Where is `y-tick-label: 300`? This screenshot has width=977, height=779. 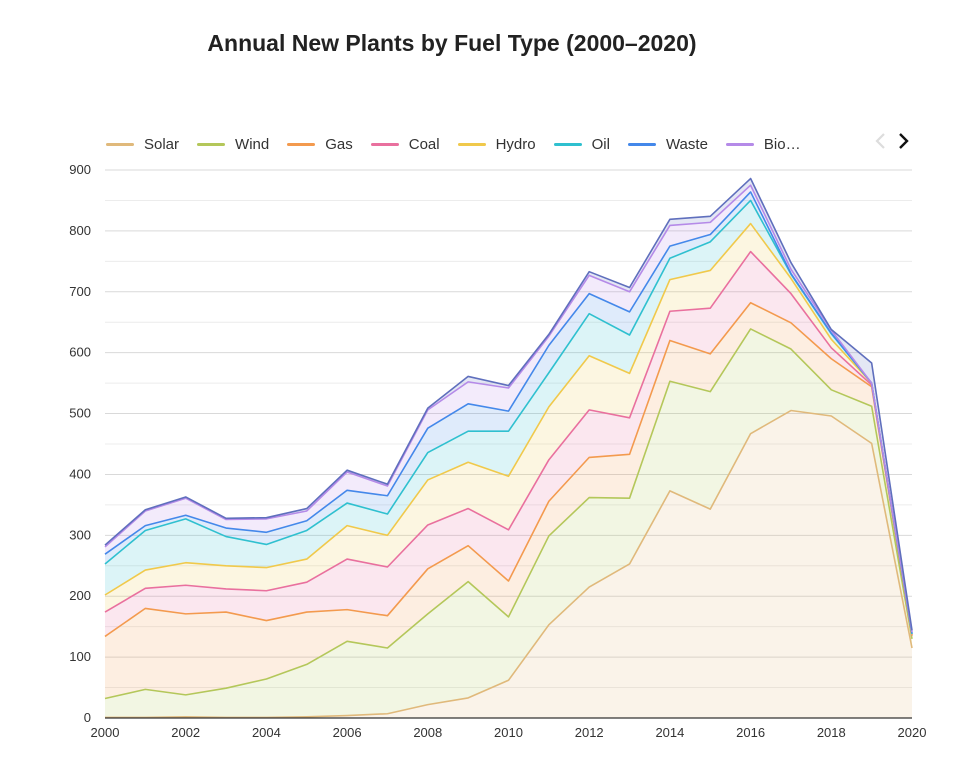 y-tick-label: 300 is located at coordinates (80, 534).